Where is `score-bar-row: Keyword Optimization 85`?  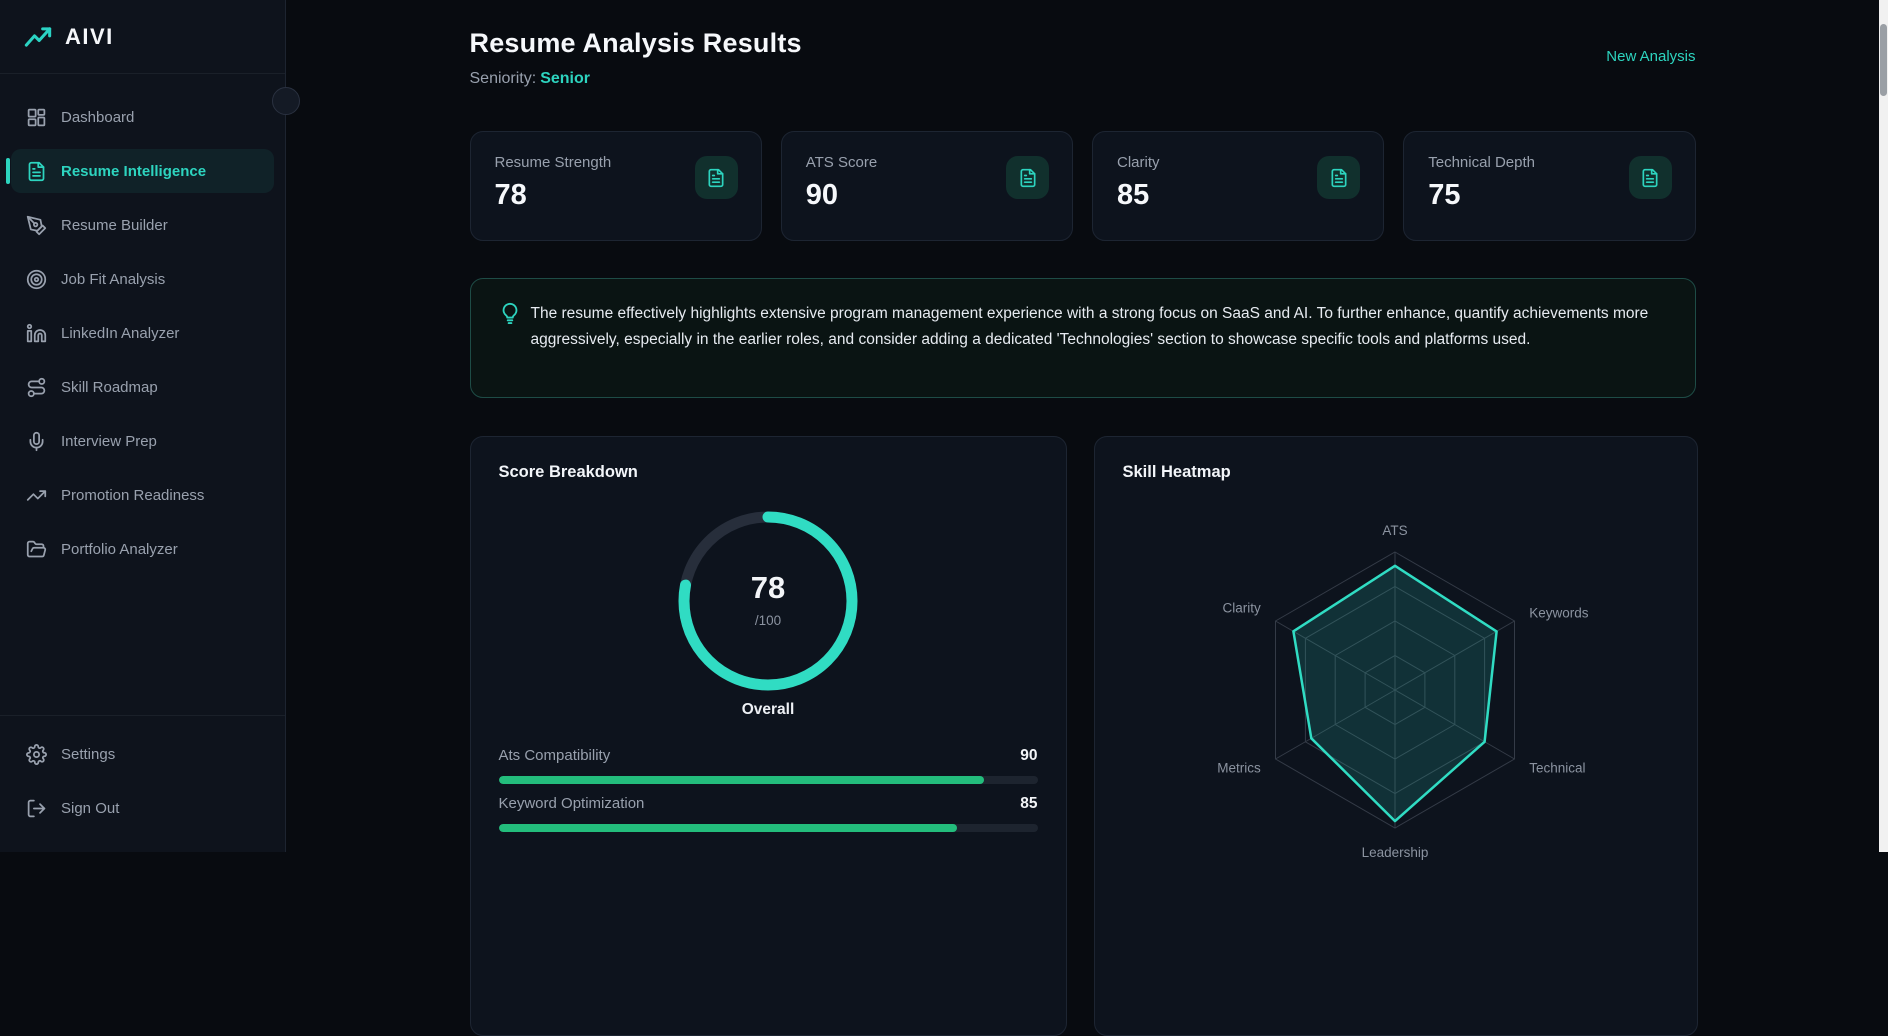
score-bar-row: Keyword Optimization 85 is located at coordinates (768, 813).